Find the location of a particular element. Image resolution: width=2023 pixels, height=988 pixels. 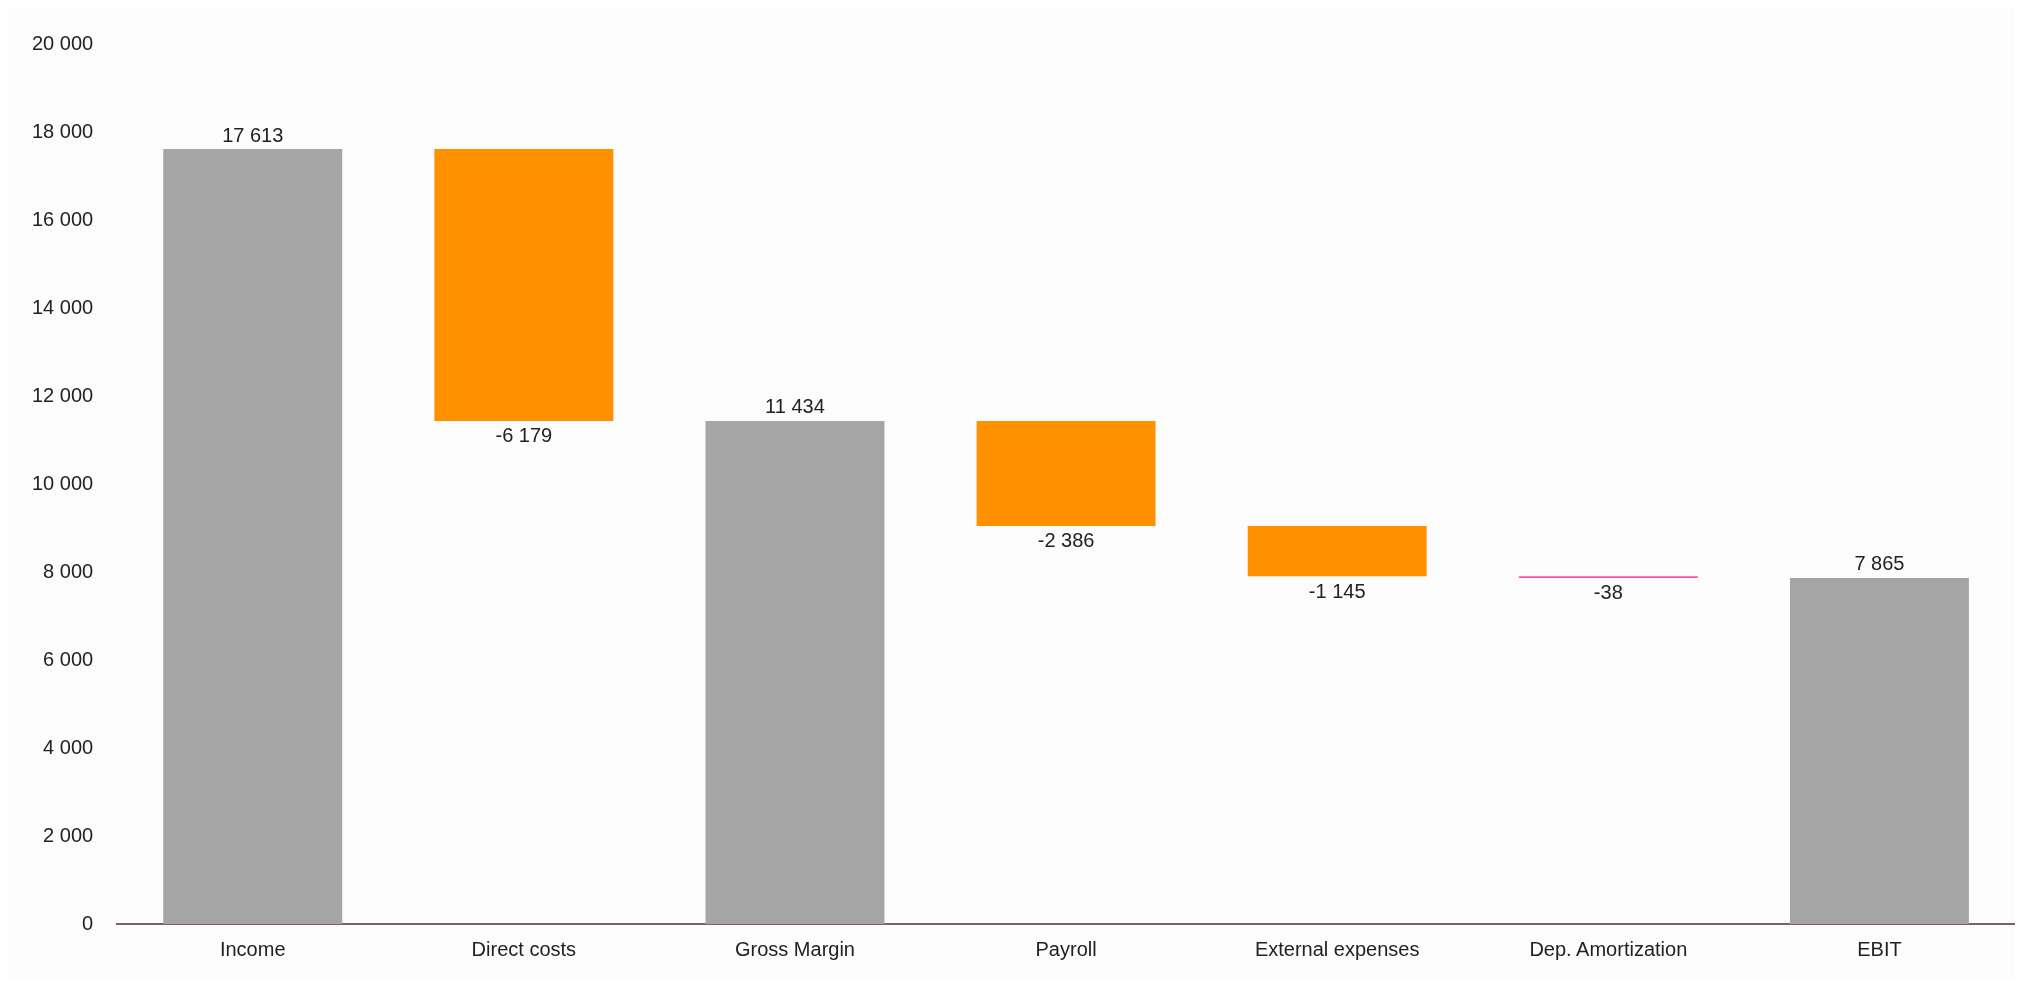

y-tick-label: 18 000 is located at coordinates (63, 130).